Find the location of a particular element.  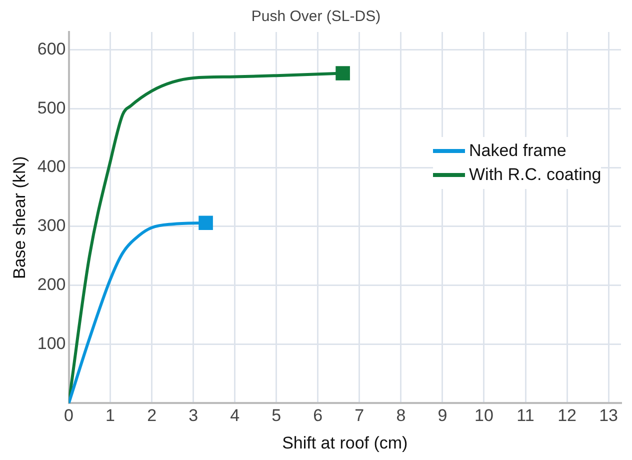

x-tick-label: 13 is located at coordinates (608, 416).